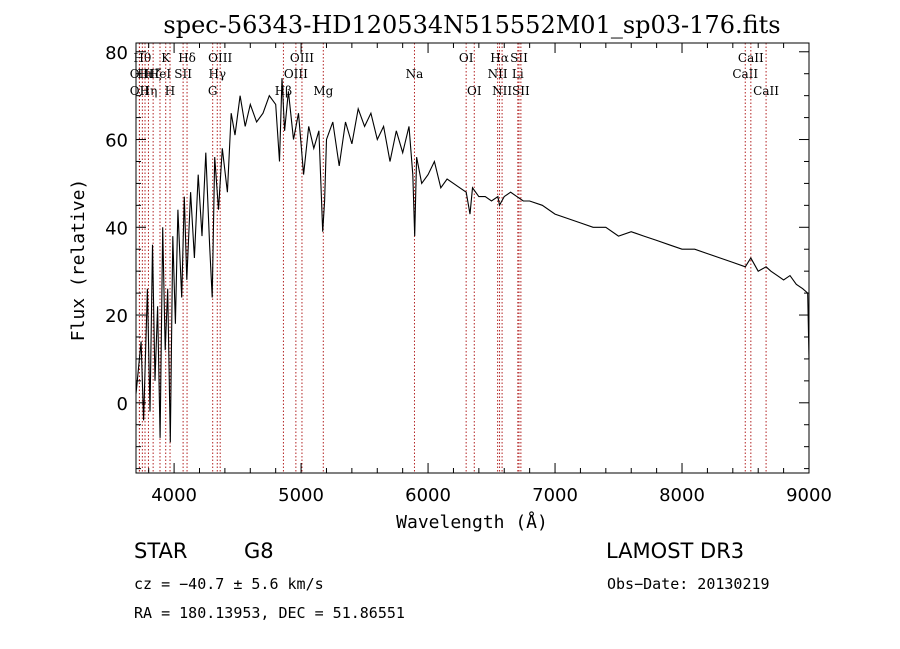 The image size is (900, 649). What do you see at coordinates (78, 260) in the screenshot?
I see `y-axis-label: Flux (relative)` at bounding box center [78, 260].